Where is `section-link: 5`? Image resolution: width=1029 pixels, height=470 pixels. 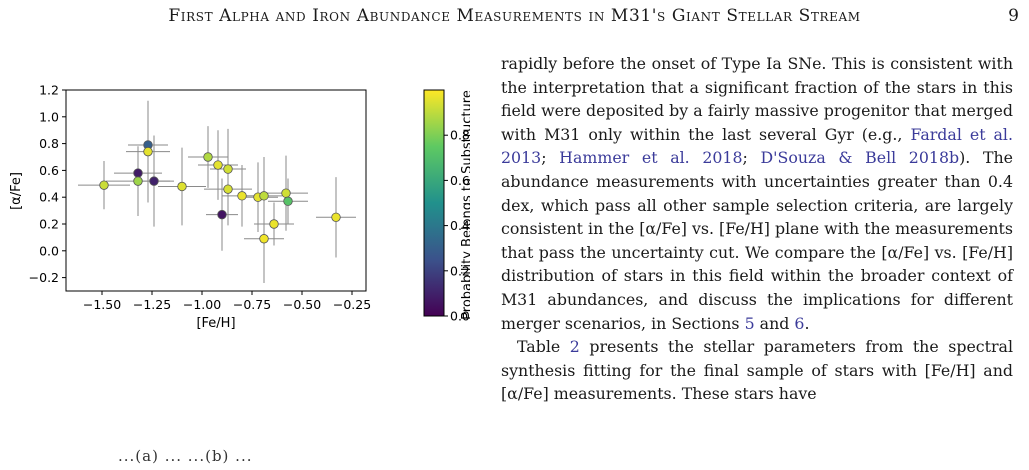 section-link: 5 is located at coordinates (749, 323).